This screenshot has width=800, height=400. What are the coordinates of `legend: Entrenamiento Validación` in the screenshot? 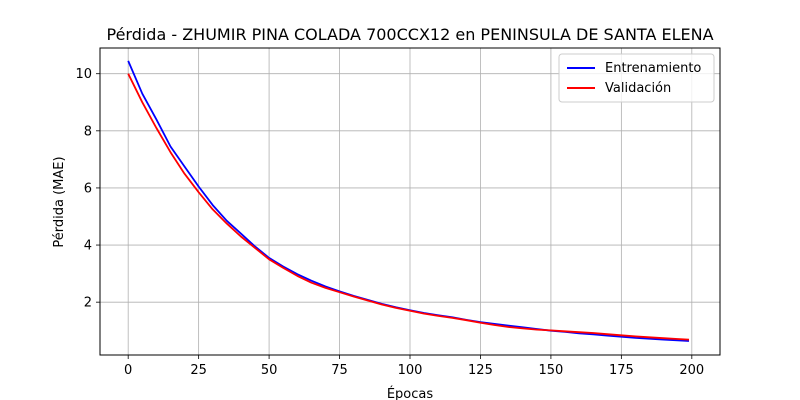 It's located at (636, 78).